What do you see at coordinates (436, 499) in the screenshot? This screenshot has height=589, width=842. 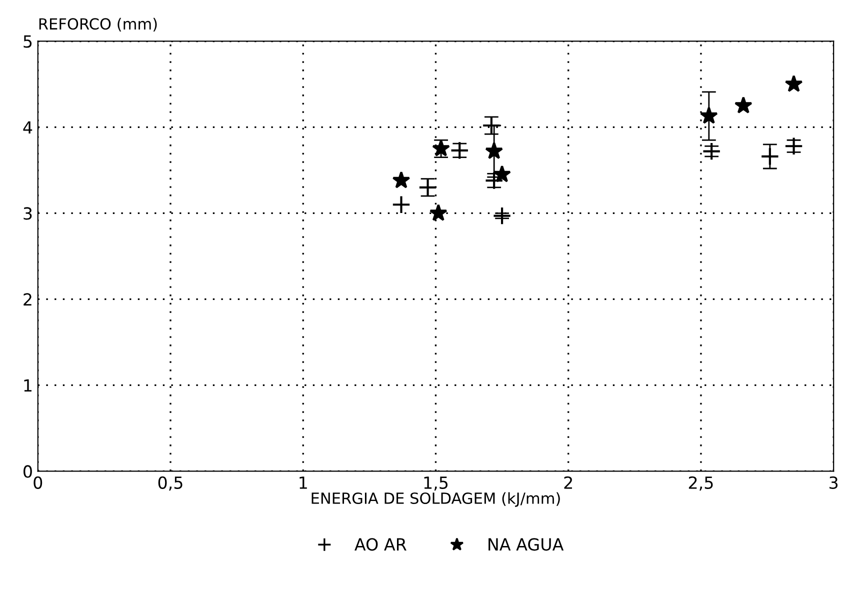 I see `x-axis-title: ENERGIA DE SOLDAGEM (kJ/mm)` at bounding box center [436, 499].